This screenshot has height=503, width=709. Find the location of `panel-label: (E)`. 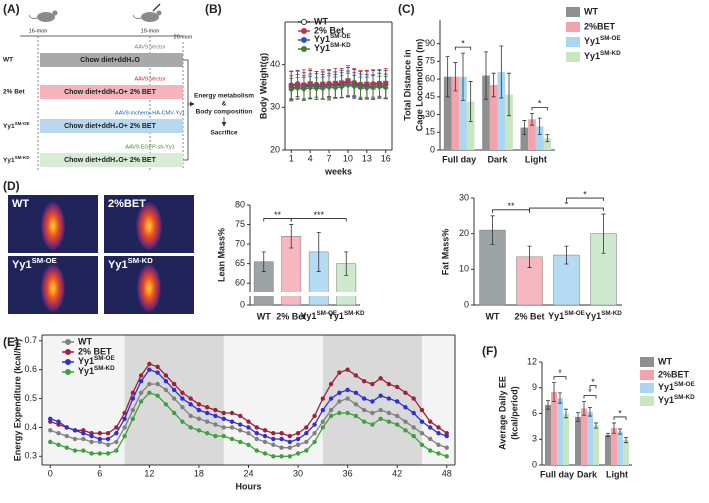

panel-label: (E) is located at coordinates (11, 342).